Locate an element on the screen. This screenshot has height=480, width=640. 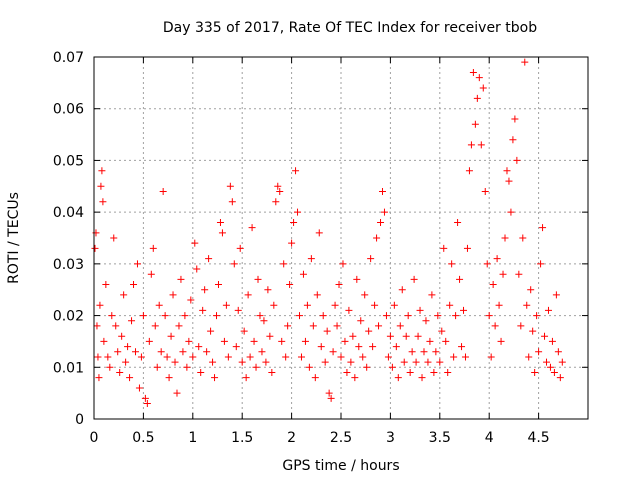
y-tick-labels: 0 0.01 0.02 0.03 0.04 0.05 0.06 0.07 is located at coordinates (68, 239).